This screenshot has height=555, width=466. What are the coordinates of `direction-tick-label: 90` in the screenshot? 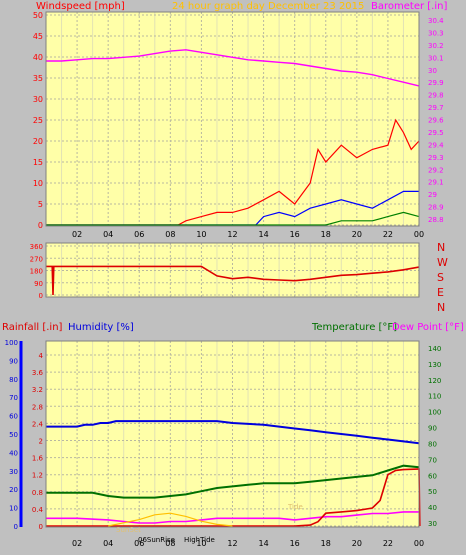 It's located at (38, 284).